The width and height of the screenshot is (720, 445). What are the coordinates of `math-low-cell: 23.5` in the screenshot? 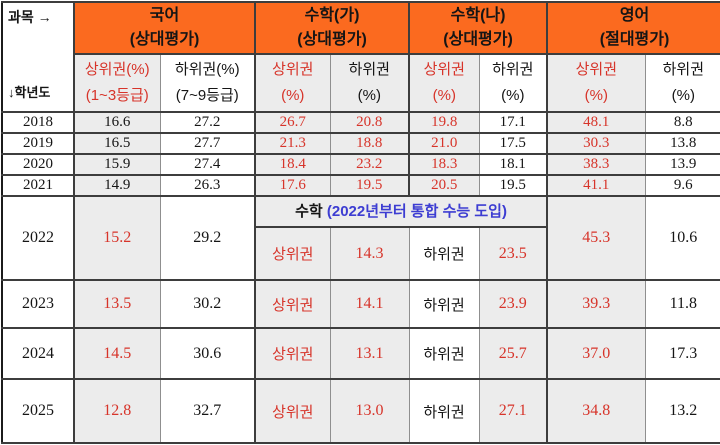 It's located at (513, 253).